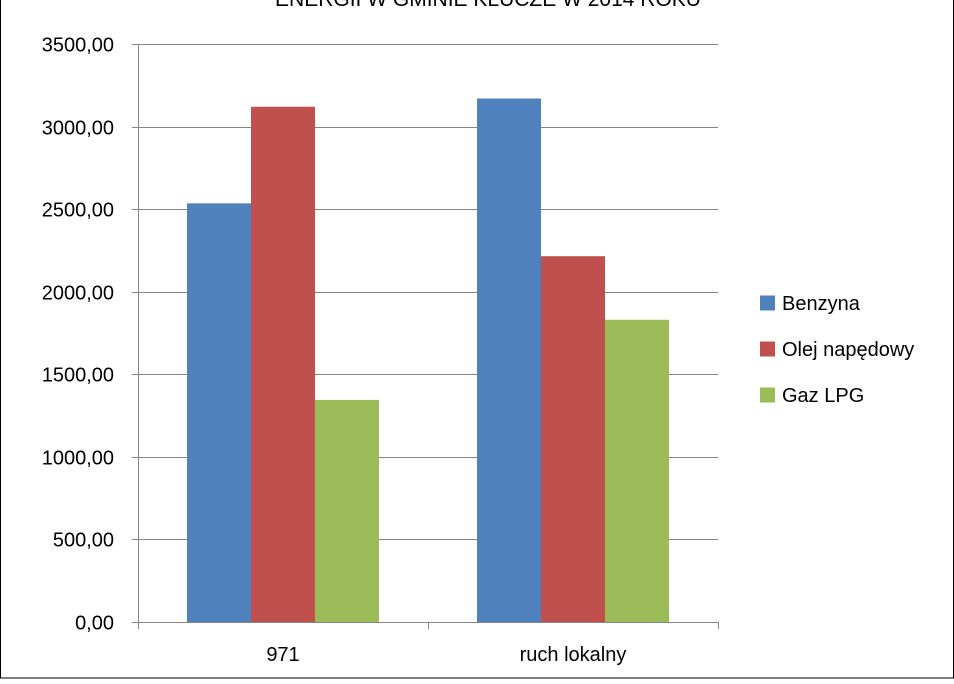 The width and height of the screenshot is (954, 684). What do you see at coordinates (78, 294) in the screenshot?
I see `y-tick-label: 2000,00` at bounding box center [78, 294].